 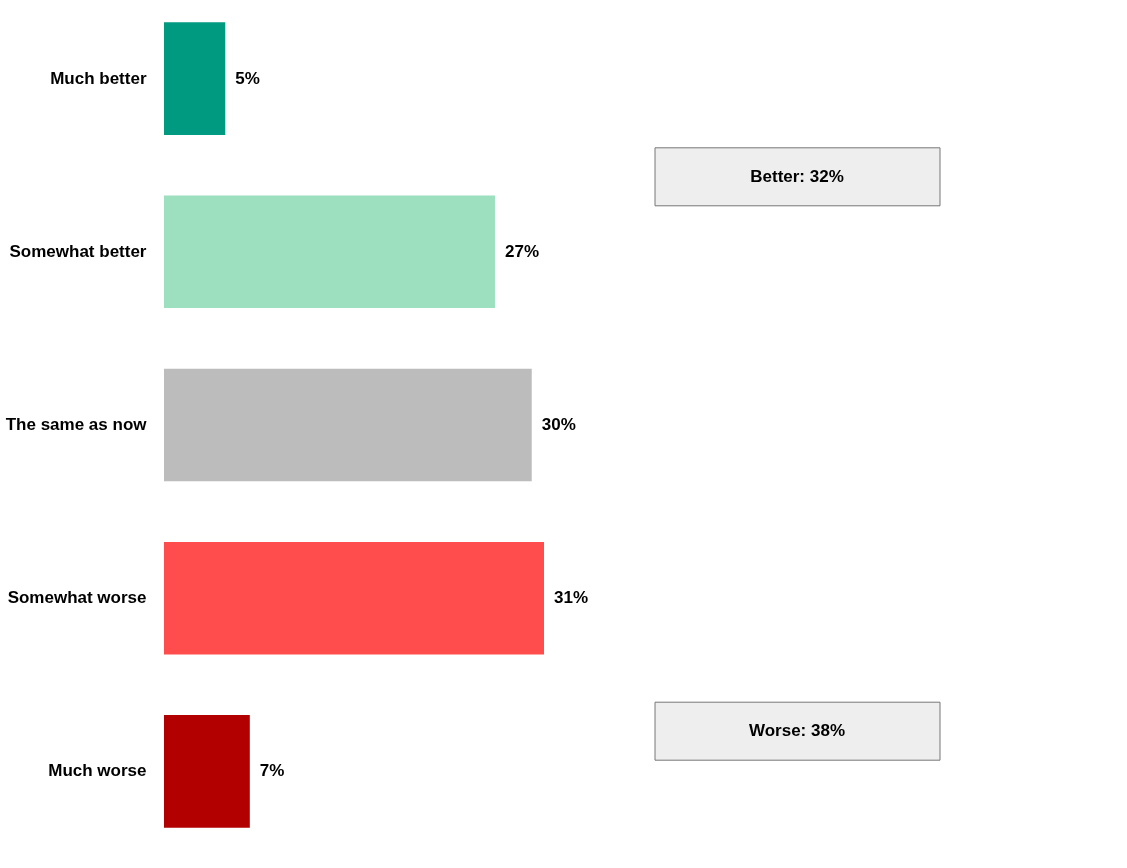 What do you see at coordinates (247, 78) in the screenshot?
I see `data-label: 5%` at bounding box center [247, 78].